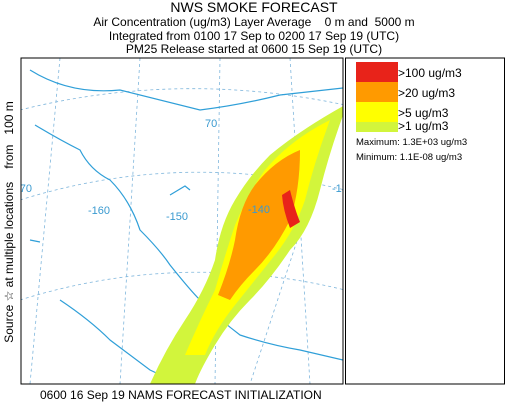 The height and width of the screenshot is (403, 509). I want to click on legend-stat: Minimum: 1.1E-08 ug/m3, so click(409, 157).